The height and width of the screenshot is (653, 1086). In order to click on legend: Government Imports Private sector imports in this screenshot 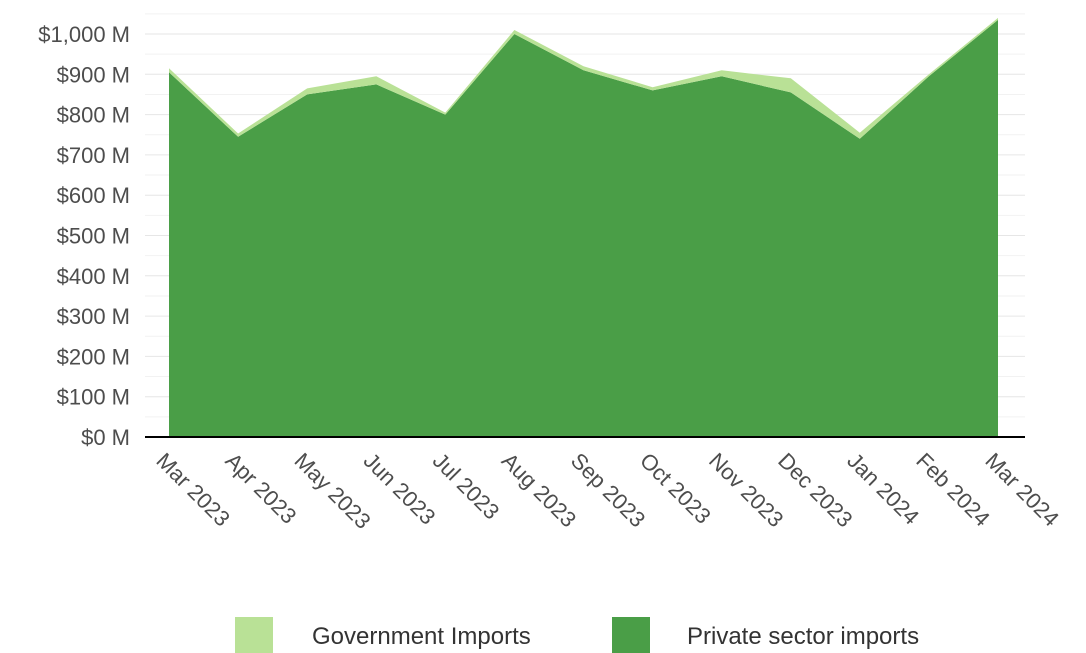, I will do `click(577, 635)`.